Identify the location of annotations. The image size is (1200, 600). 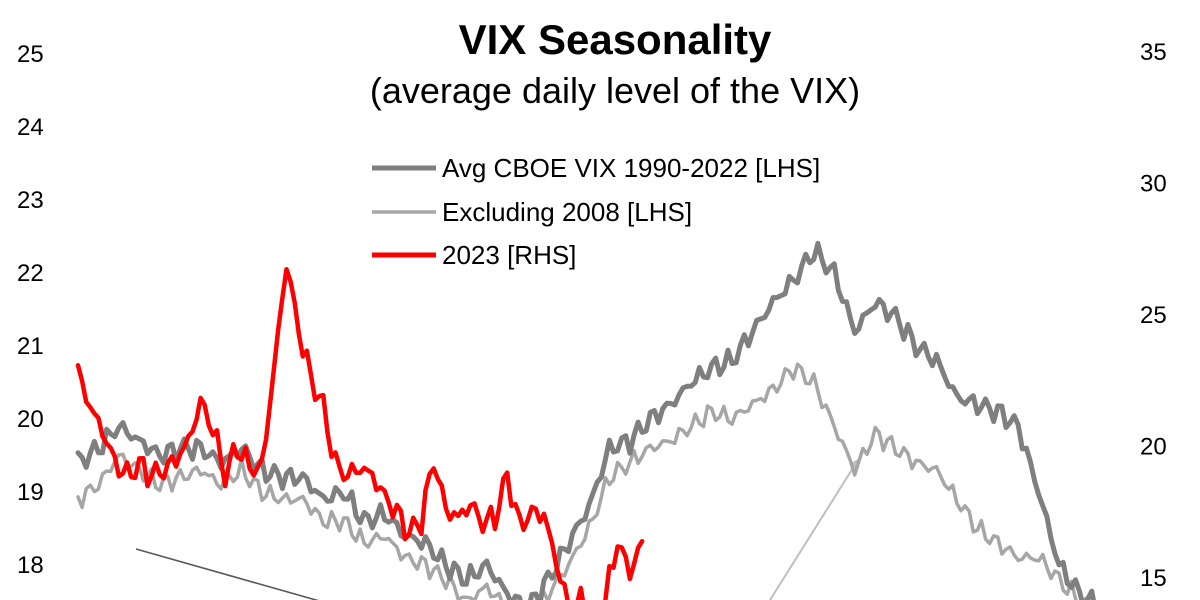
(497, 529).